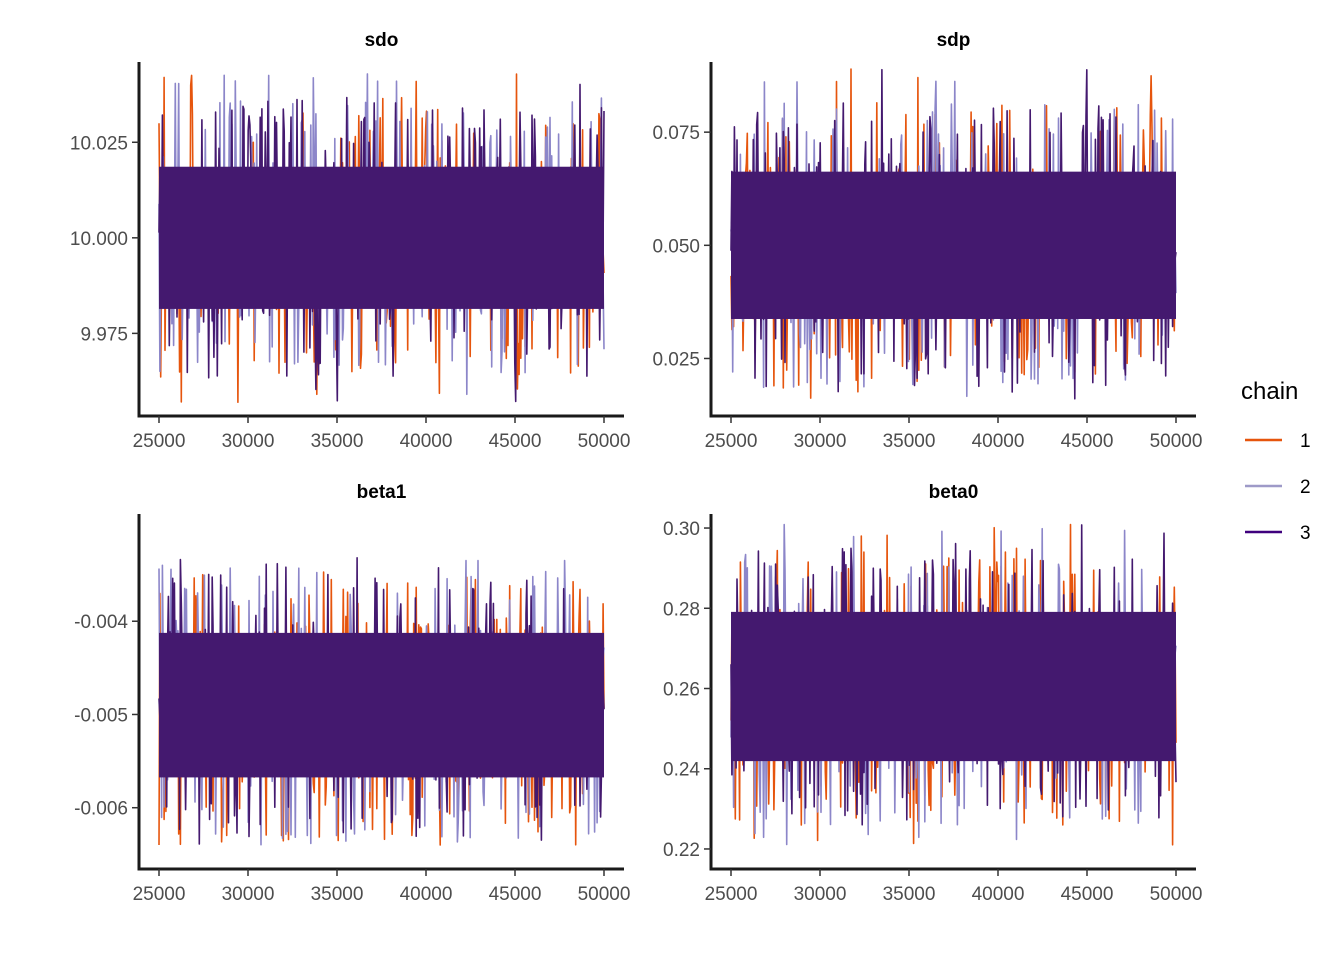 The width and height of the screenshot is (1344, 960). I want to click on facet-title: sdo, so click(382, 40).